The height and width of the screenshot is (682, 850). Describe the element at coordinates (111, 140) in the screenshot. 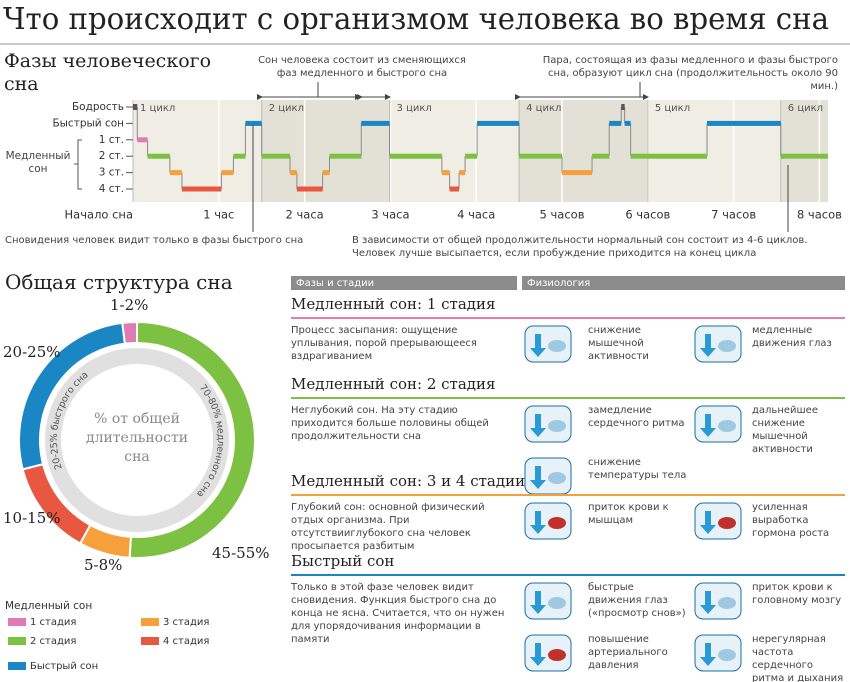

I see `stage-label: 1 ст.` at that location.